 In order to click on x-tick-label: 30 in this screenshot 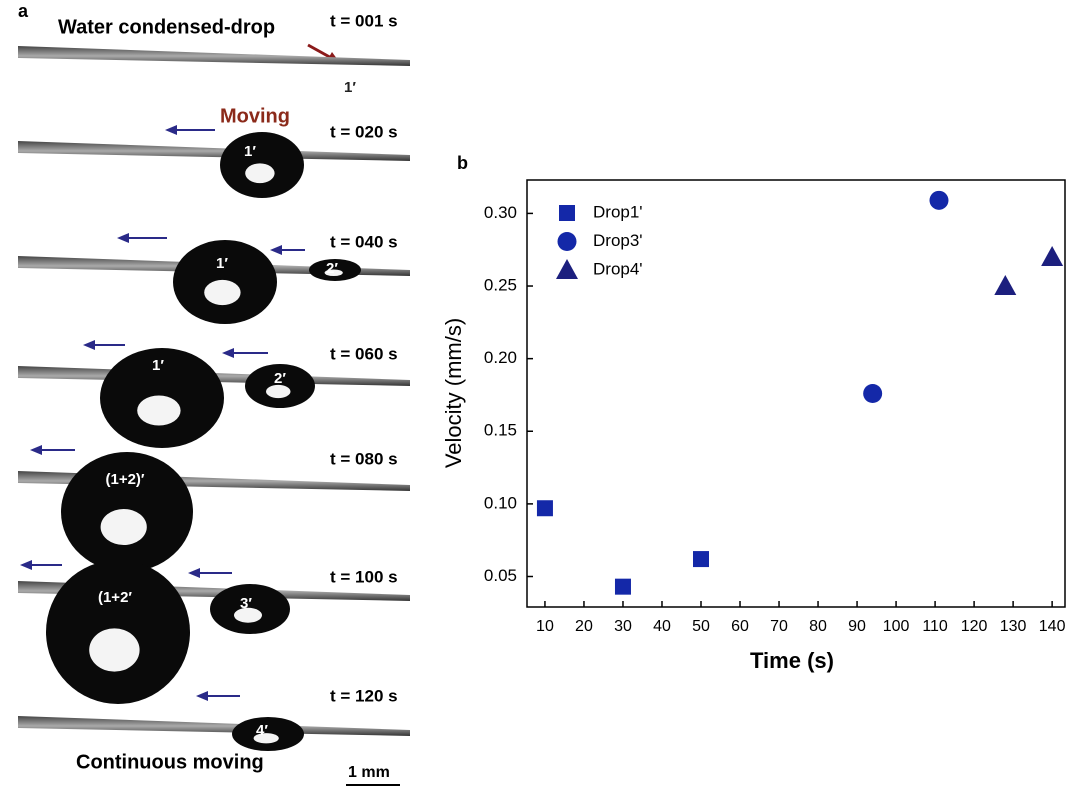, I will do `click(623, 626)`.